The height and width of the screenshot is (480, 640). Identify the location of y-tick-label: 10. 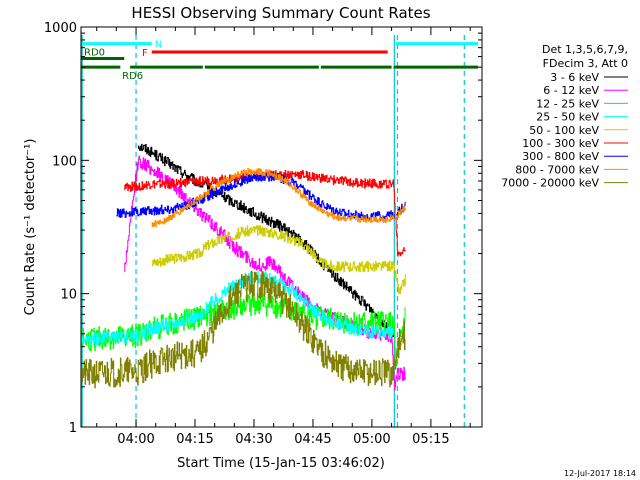
(68, 295).